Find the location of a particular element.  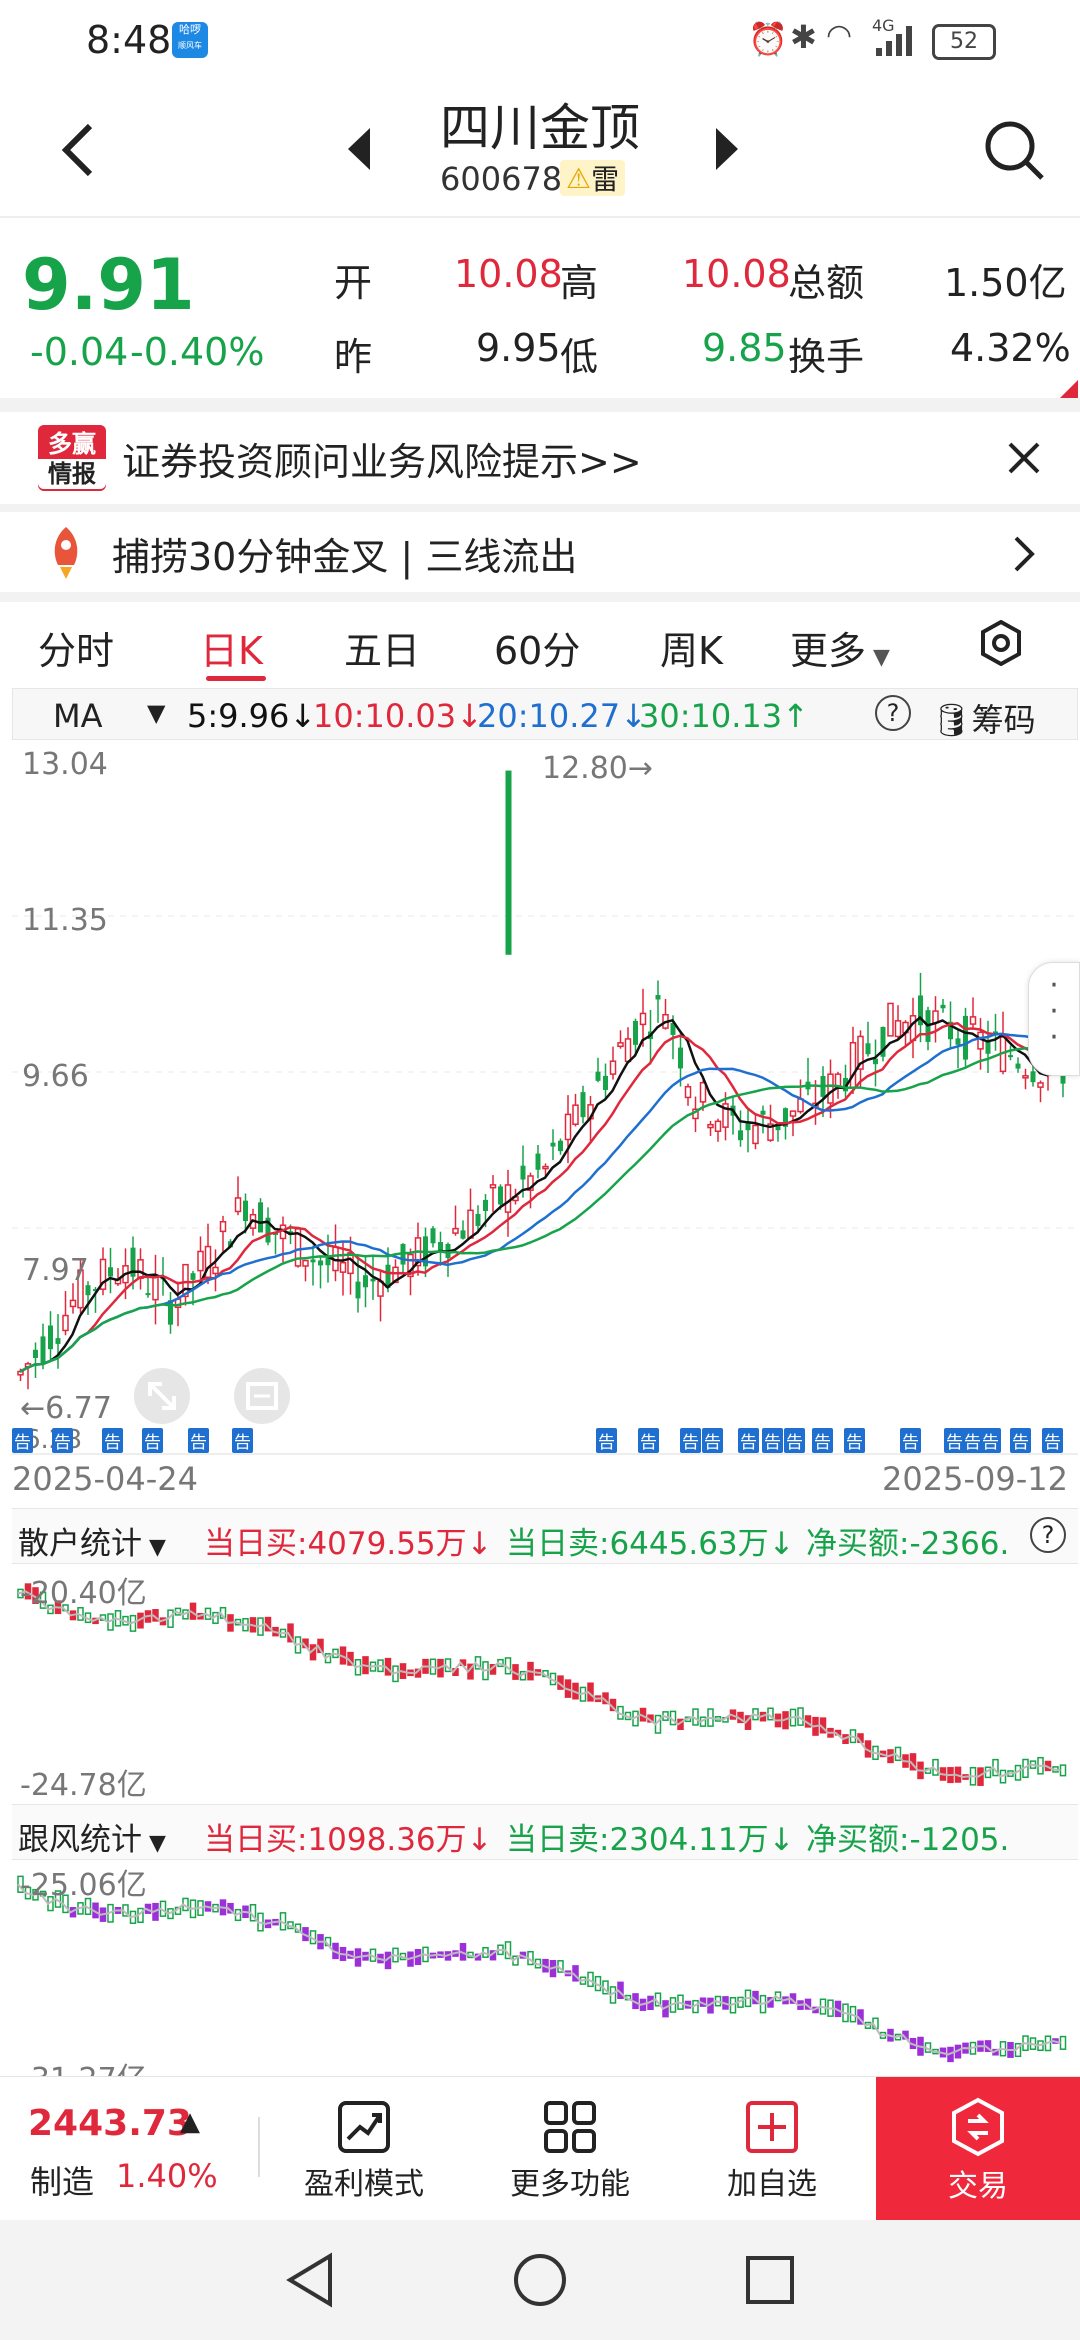

follower-stats-chart: -25.06亿 -31.27亿 is located at coordinates (545, 1967).